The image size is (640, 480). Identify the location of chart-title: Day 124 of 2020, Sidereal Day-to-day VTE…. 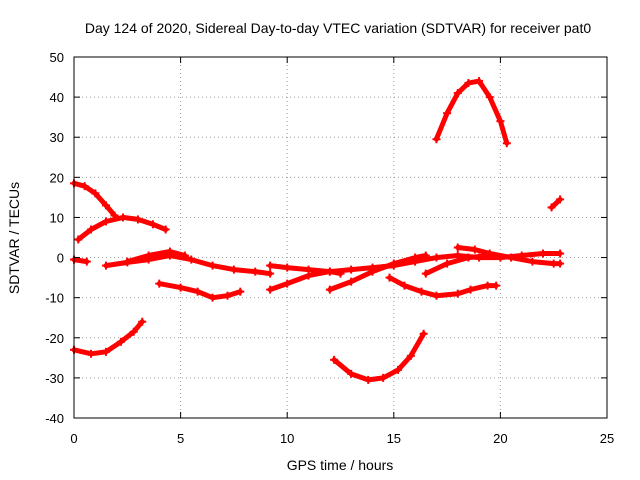
(338, 28).